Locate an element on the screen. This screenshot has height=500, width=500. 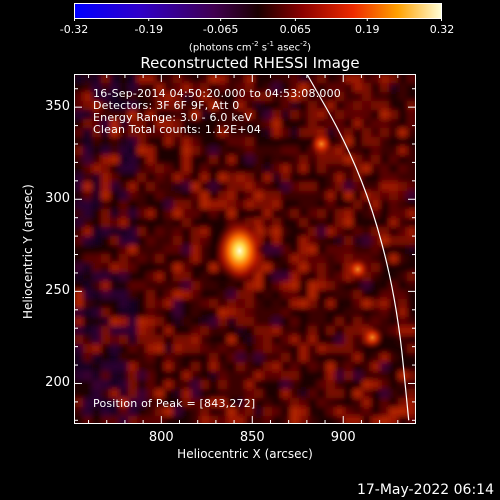
y-tick-label: 200 is located at coordinates (57, 383).